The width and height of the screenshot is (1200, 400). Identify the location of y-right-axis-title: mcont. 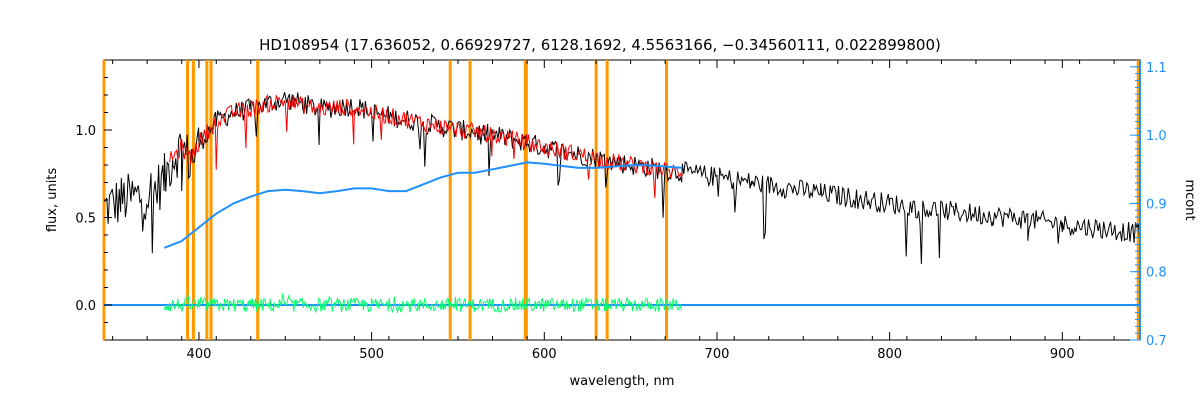
(1189, 199).